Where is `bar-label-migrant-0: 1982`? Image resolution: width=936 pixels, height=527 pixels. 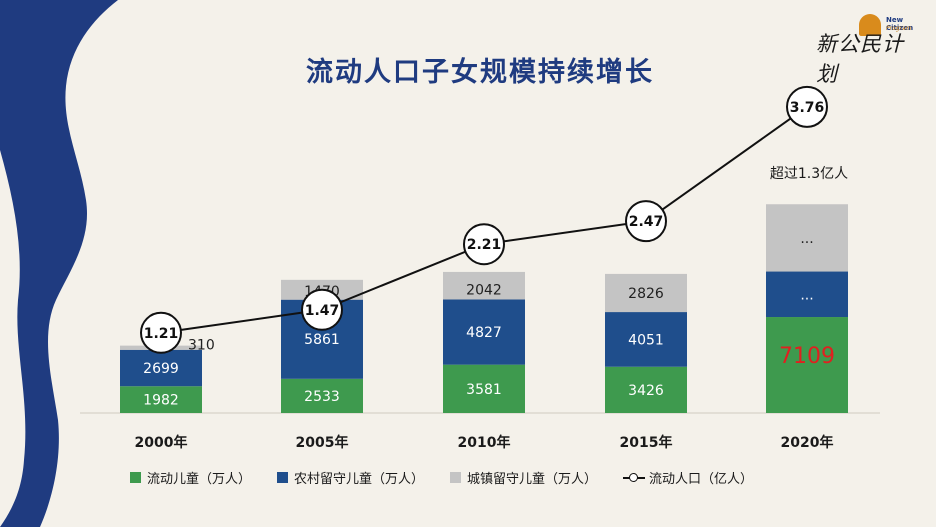
bar-label-migrant-0: 1982 is located at coordinates (161, 401).